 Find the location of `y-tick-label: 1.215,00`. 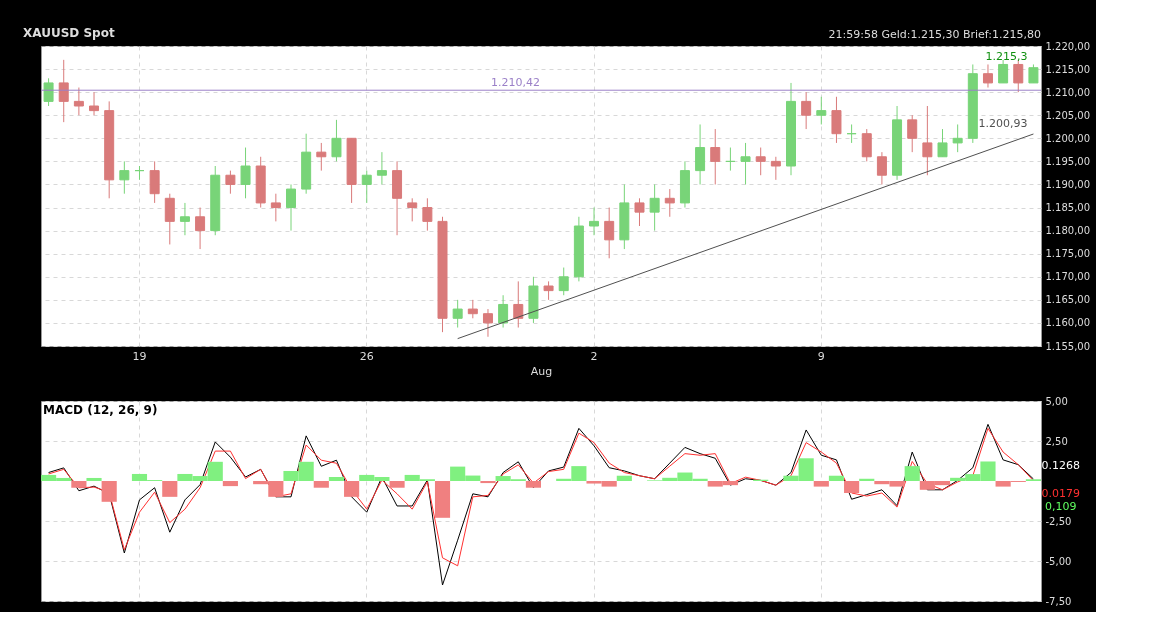

y-tick-label: 1.215,00 is located at coordinates (1068, 69).